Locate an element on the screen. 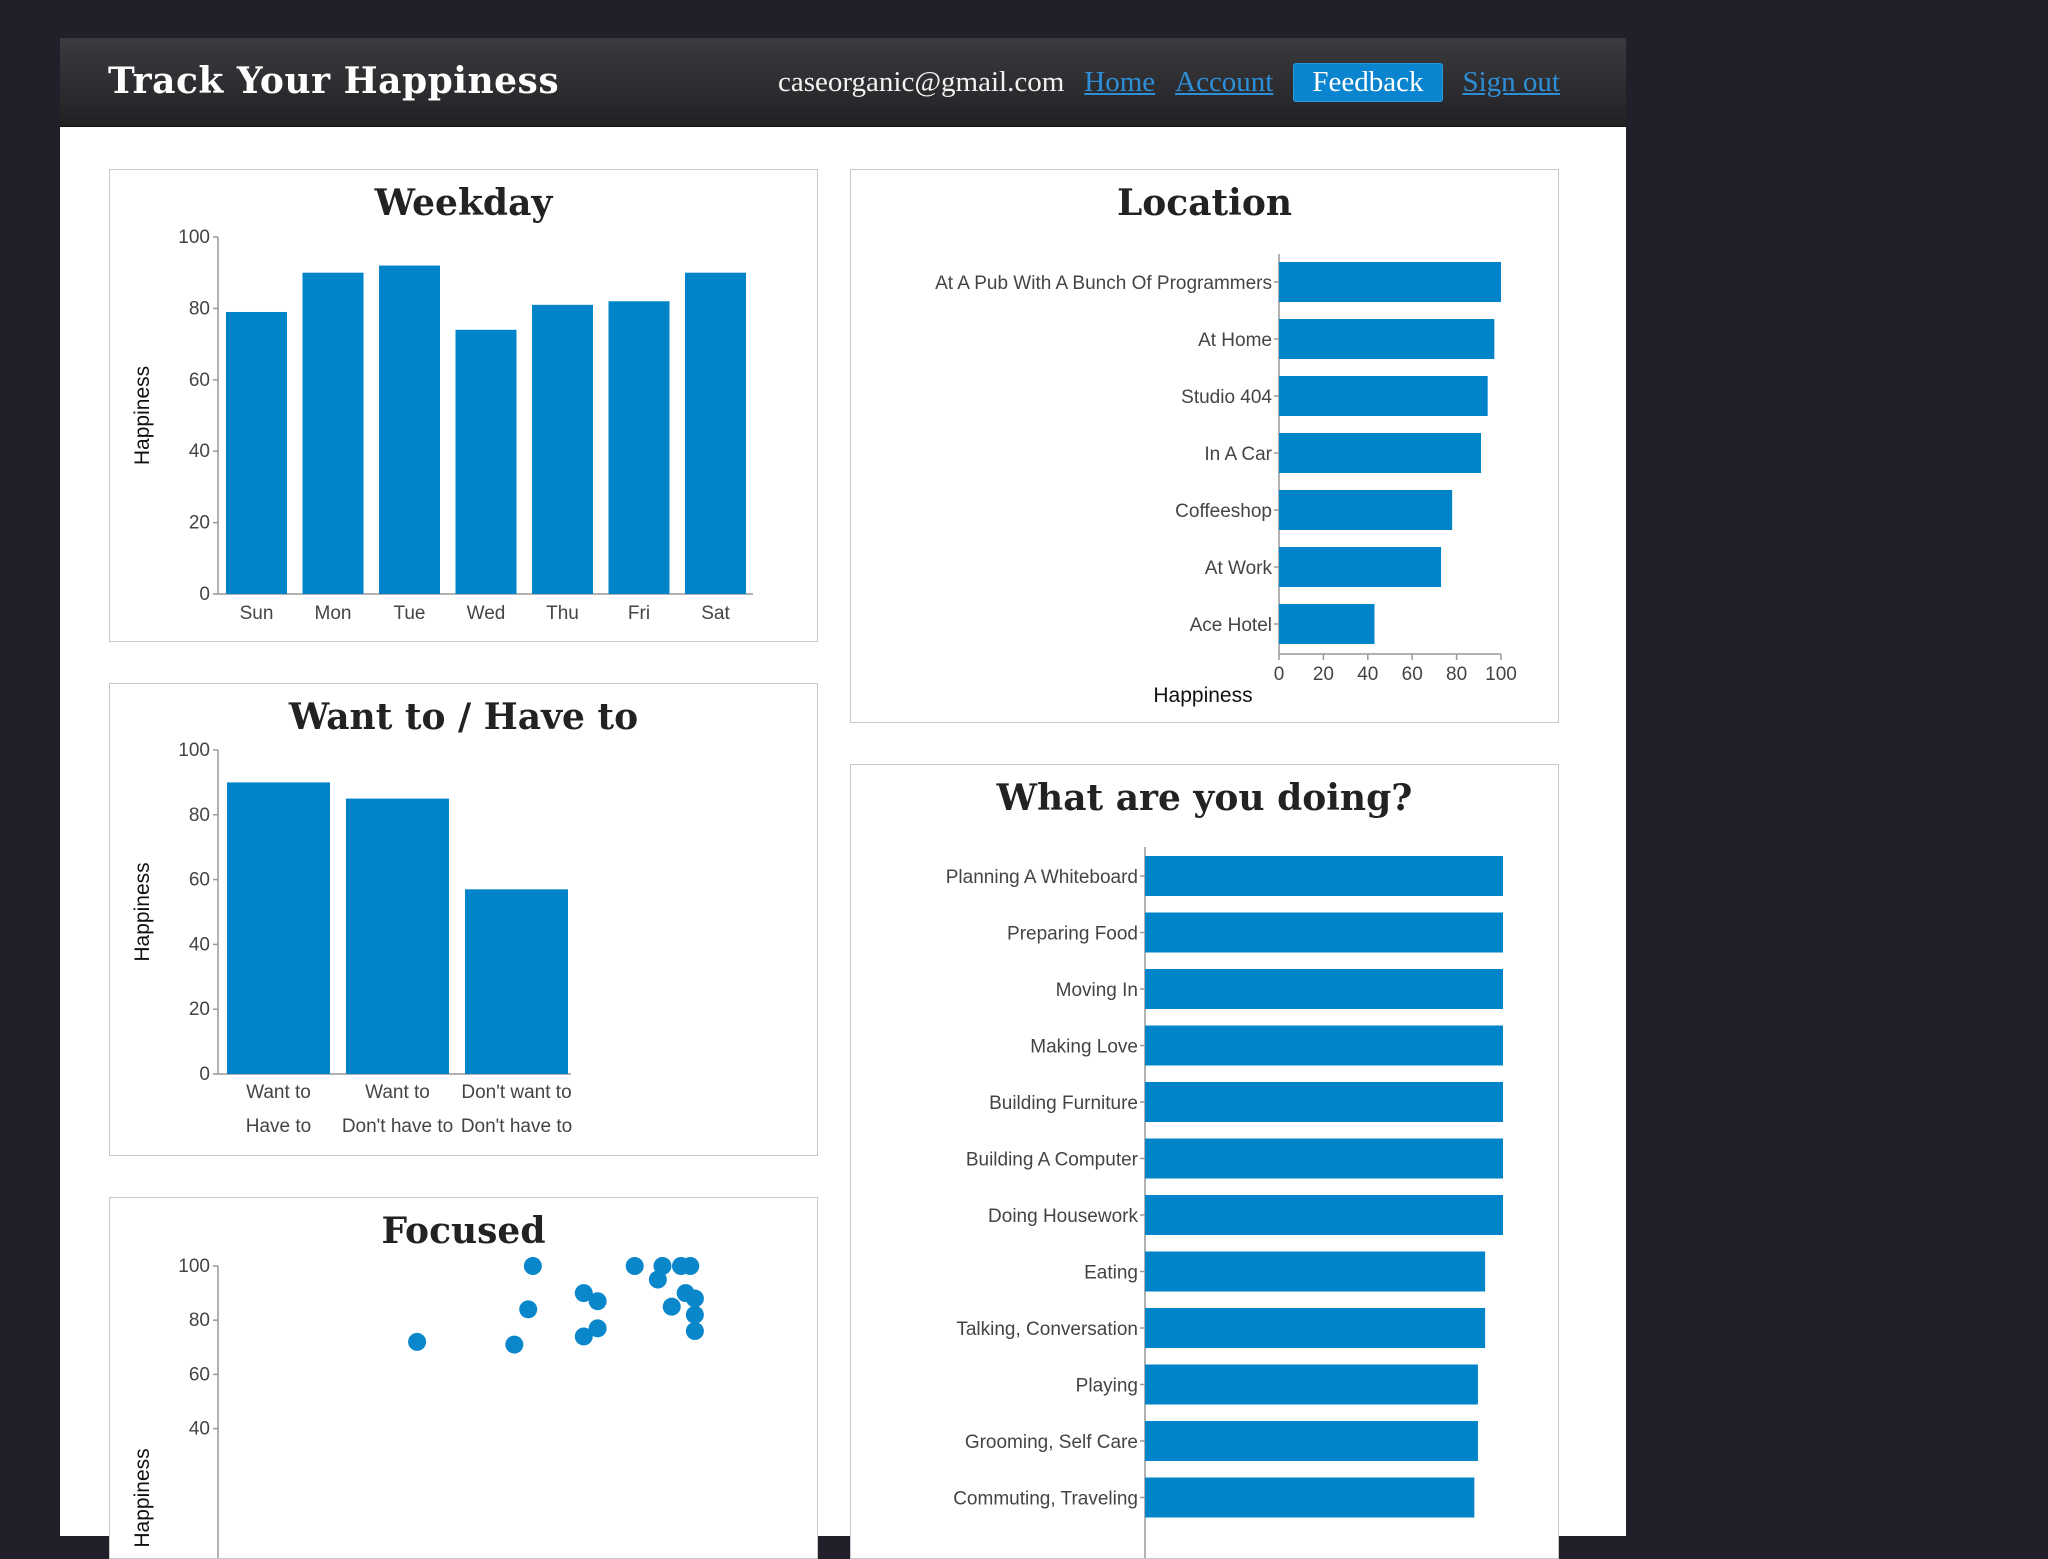 The width and height of the screenshot is (2048, 1559). x-tick-label: Sat is located at coordinates (715, 613).